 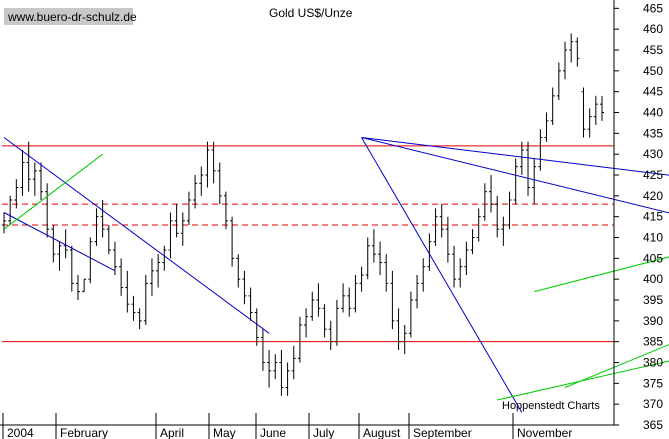 I want to click on x-tick-label: 2004, so click(x=20, y=432).